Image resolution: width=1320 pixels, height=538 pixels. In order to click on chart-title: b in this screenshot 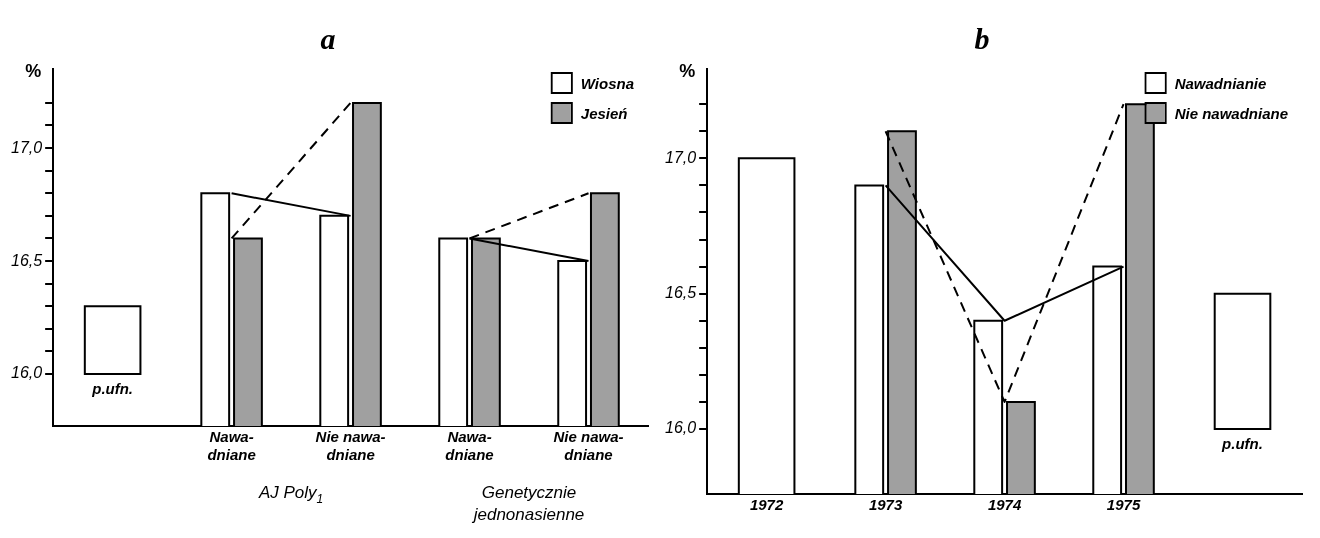, I will do `click(982, 38)`.